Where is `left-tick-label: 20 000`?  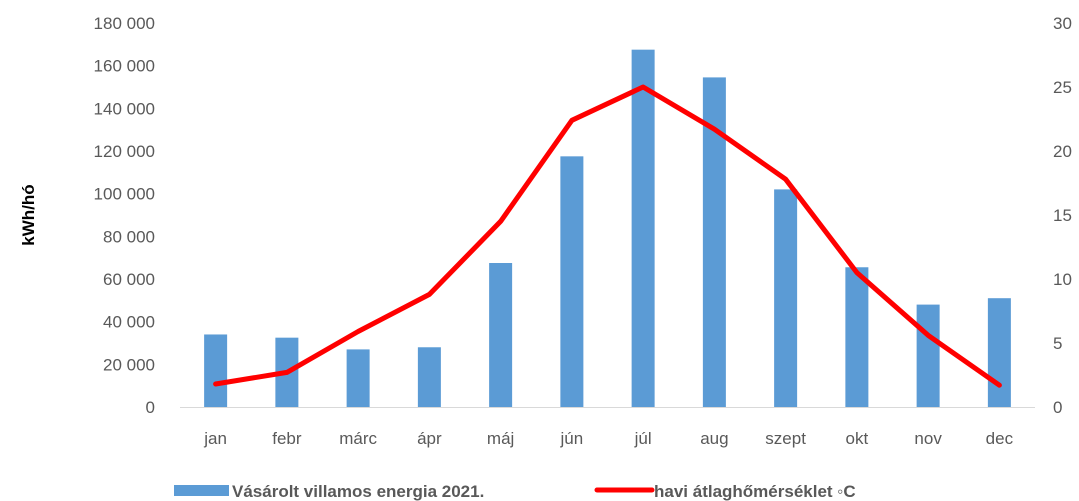 left-tick-label: 20 000 is located at coordinates (129, 364).